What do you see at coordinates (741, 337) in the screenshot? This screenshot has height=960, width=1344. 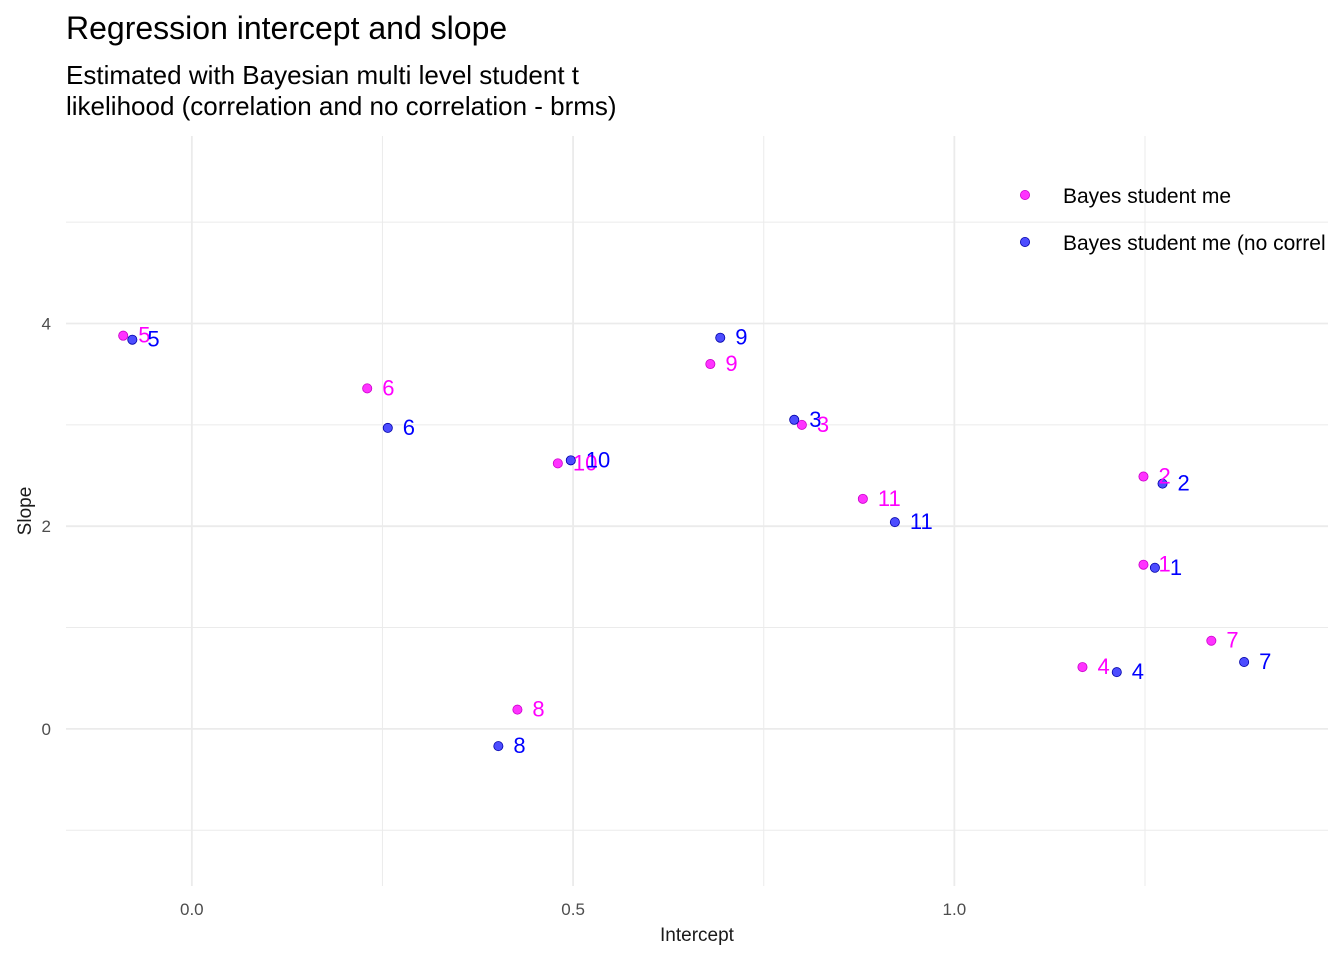 I see `label-no-correlation-9: 9` at bounding box center [741, 337].